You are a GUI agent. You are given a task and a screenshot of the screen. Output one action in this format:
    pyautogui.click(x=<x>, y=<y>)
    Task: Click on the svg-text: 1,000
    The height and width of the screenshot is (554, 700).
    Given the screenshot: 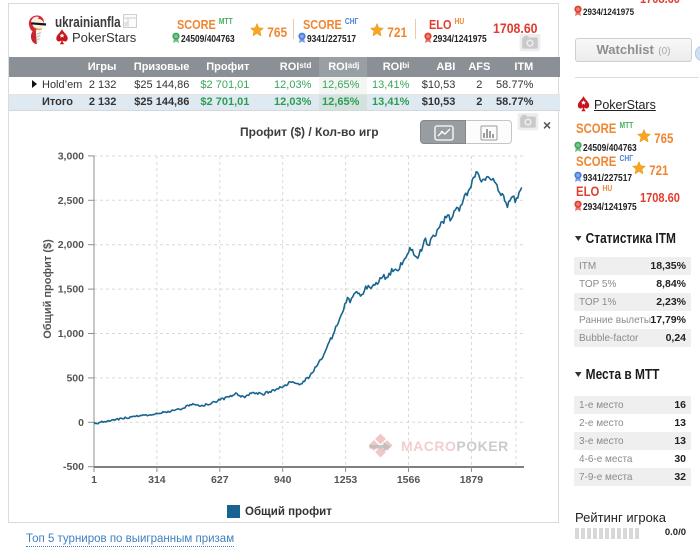 What is the action you would take?
    pyautogui.click(x=71, y=334)
    